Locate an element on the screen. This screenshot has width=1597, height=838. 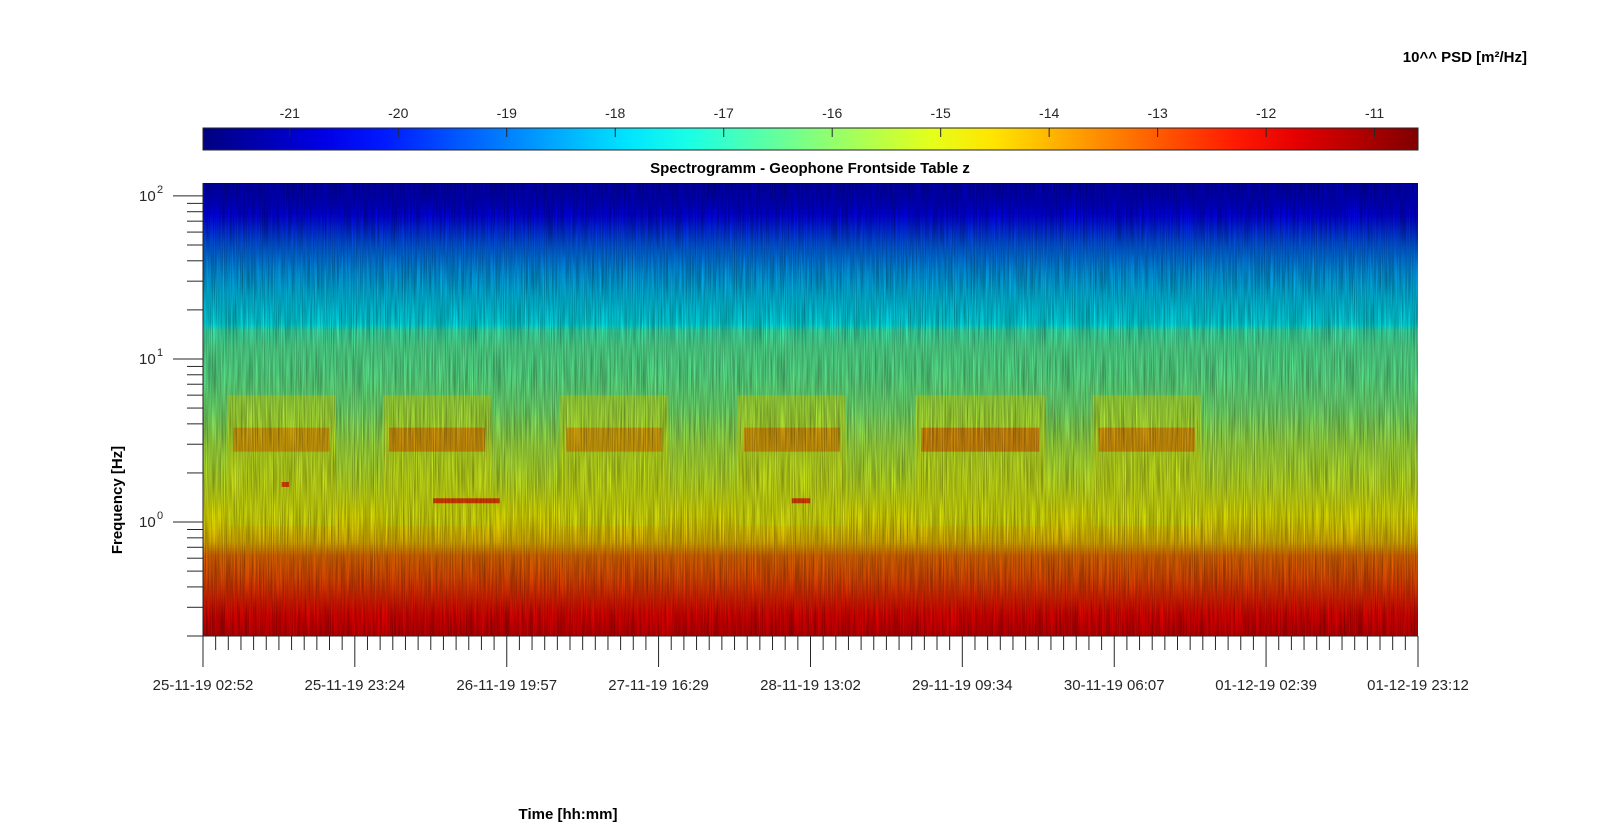
colorbar-tick-label: -19 is located at coordinates (507, 113).